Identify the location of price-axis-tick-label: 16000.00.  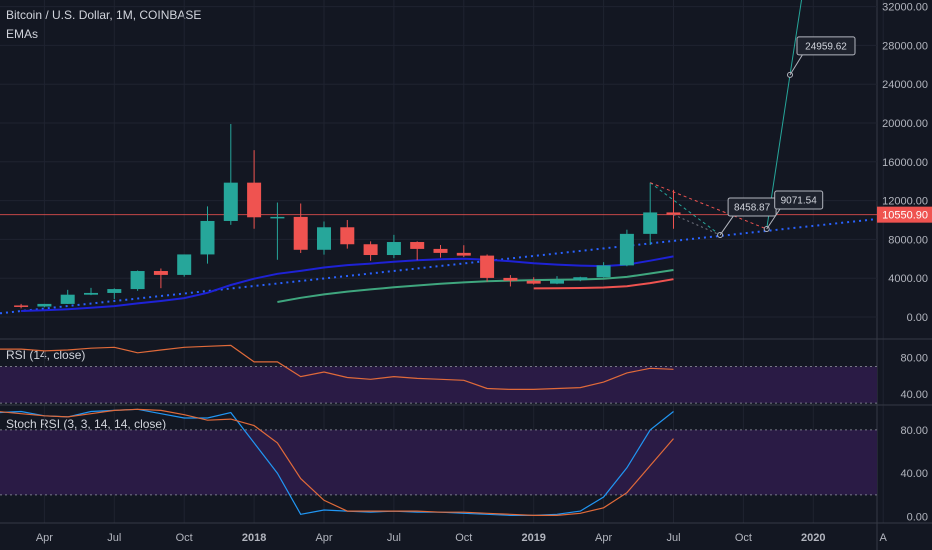
(905, 163).